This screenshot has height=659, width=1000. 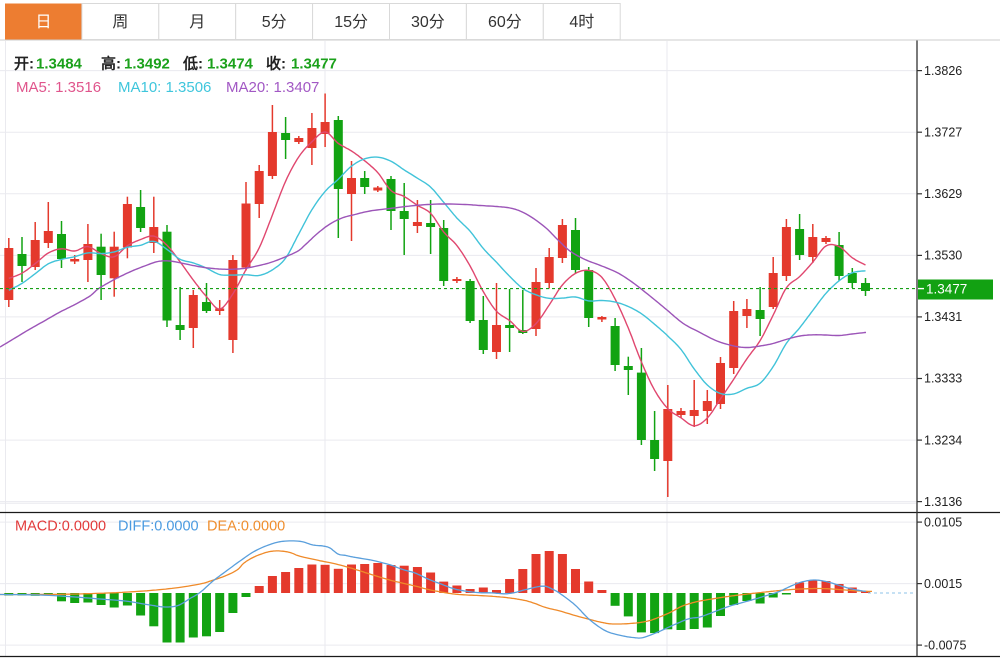 I want to click on svg-text: MACD:0.0000, so click(x=60, y=527).